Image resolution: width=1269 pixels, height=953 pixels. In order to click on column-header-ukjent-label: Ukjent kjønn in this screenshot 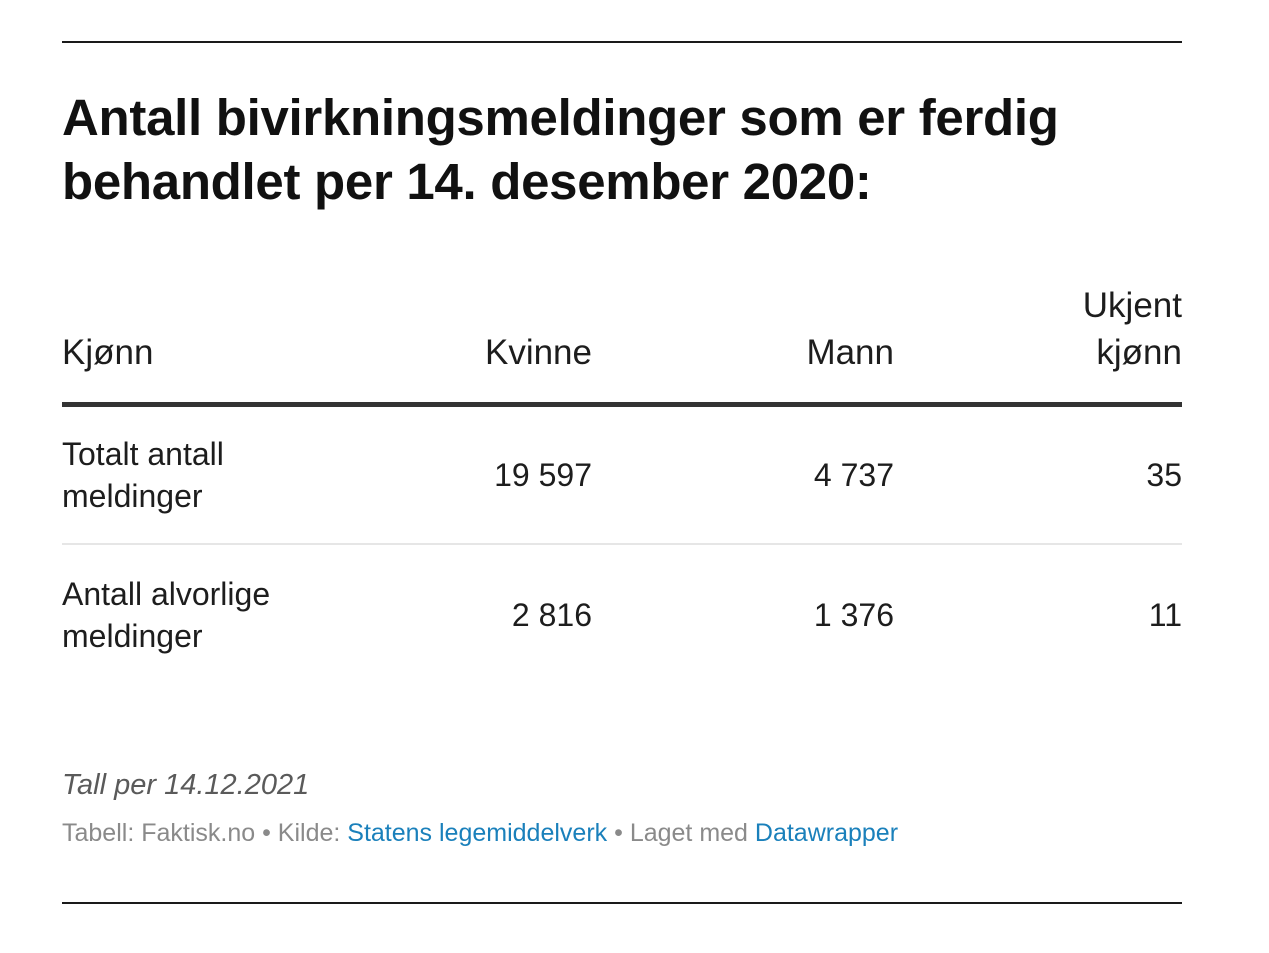, I will do `click(1132, 329)`.